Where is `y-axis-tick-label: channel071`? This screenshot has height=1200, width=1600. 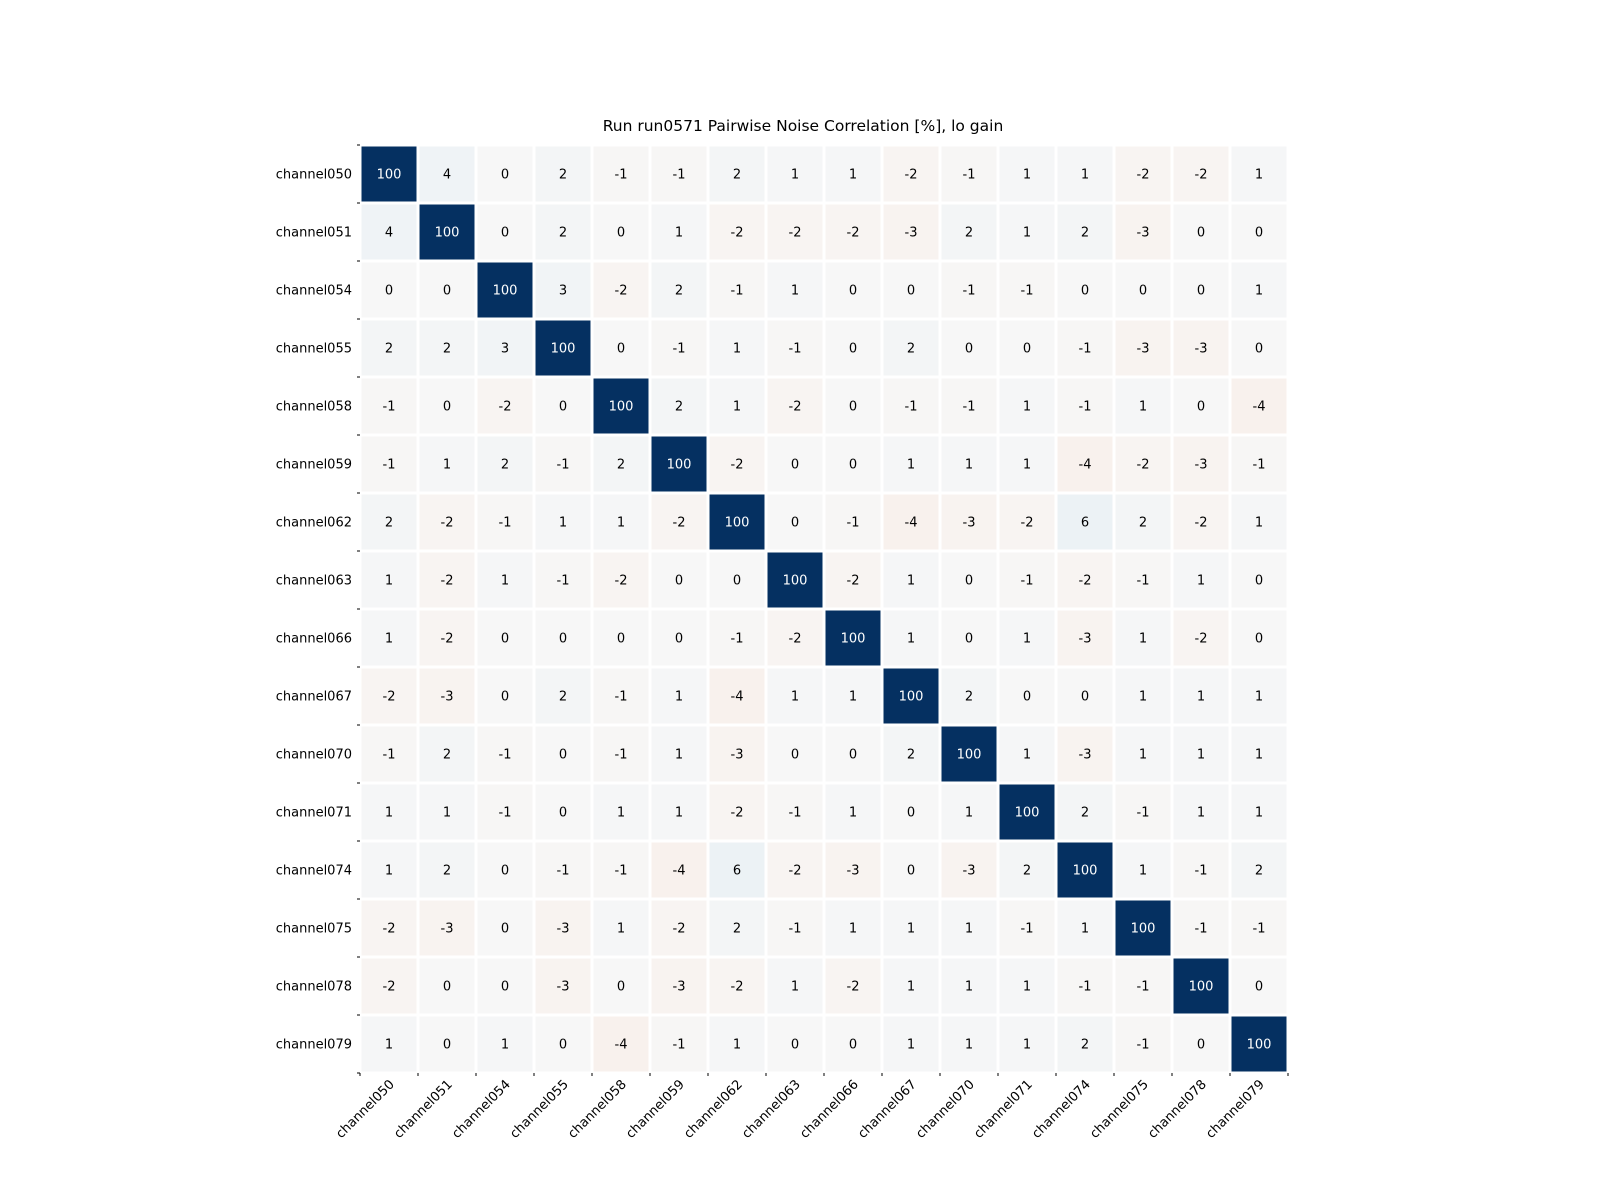 y-axis-tick-label: channel071 is located at coordinates (314, 813).